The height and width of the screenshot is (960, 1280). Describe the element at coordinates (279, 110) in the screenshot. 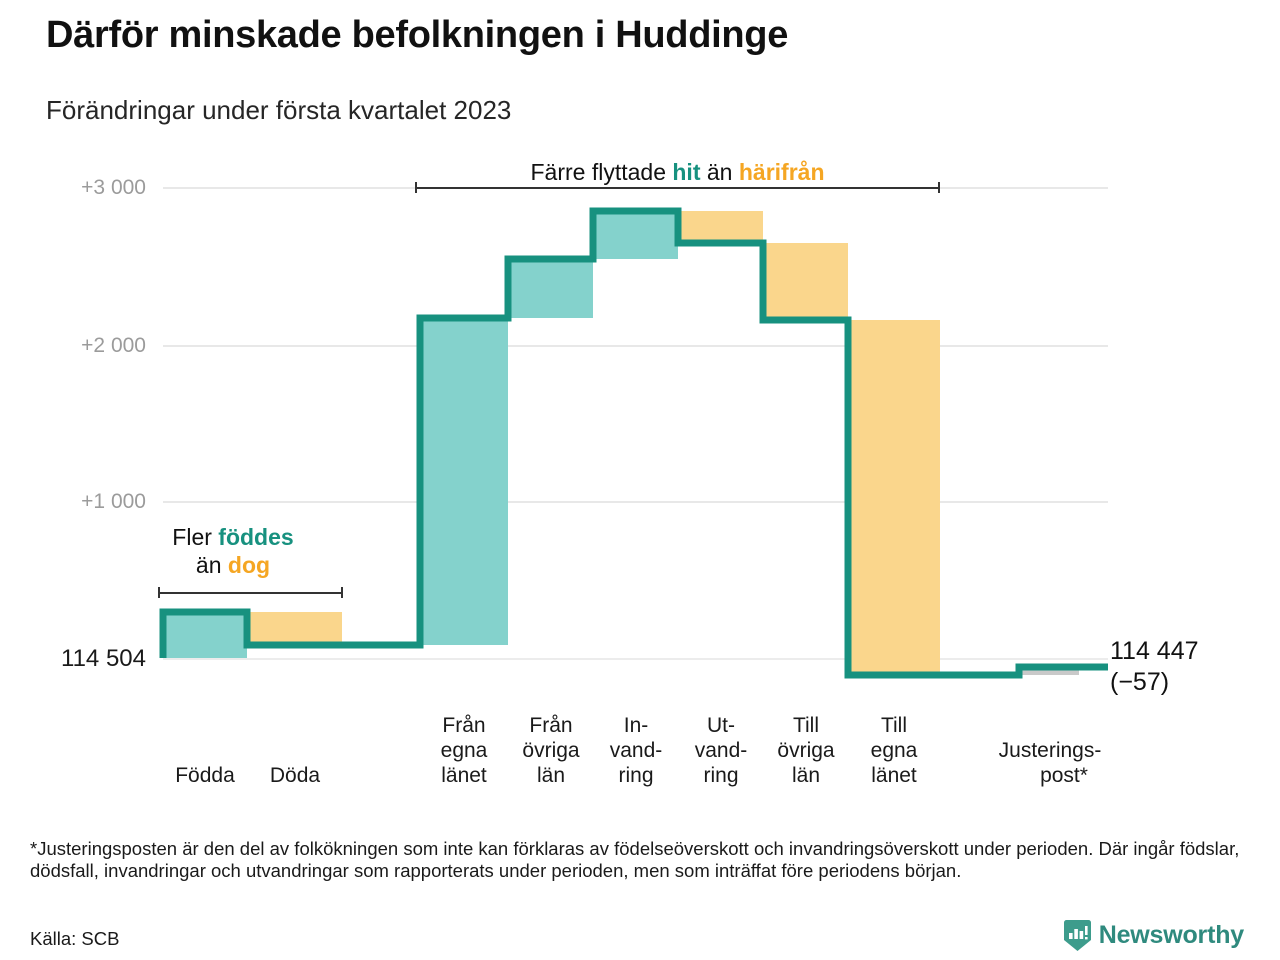

I see `page-subtitle: Förändringar under första kvartalet 2023` at that location.